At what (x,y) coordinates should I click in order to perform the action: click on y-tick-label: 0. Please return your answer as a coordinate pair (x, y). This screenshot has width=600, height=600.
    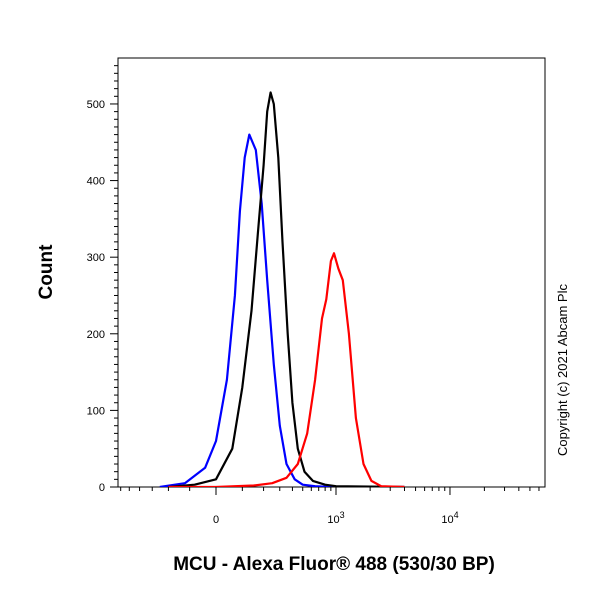
    Looking at the image, I should click on (102, 488).